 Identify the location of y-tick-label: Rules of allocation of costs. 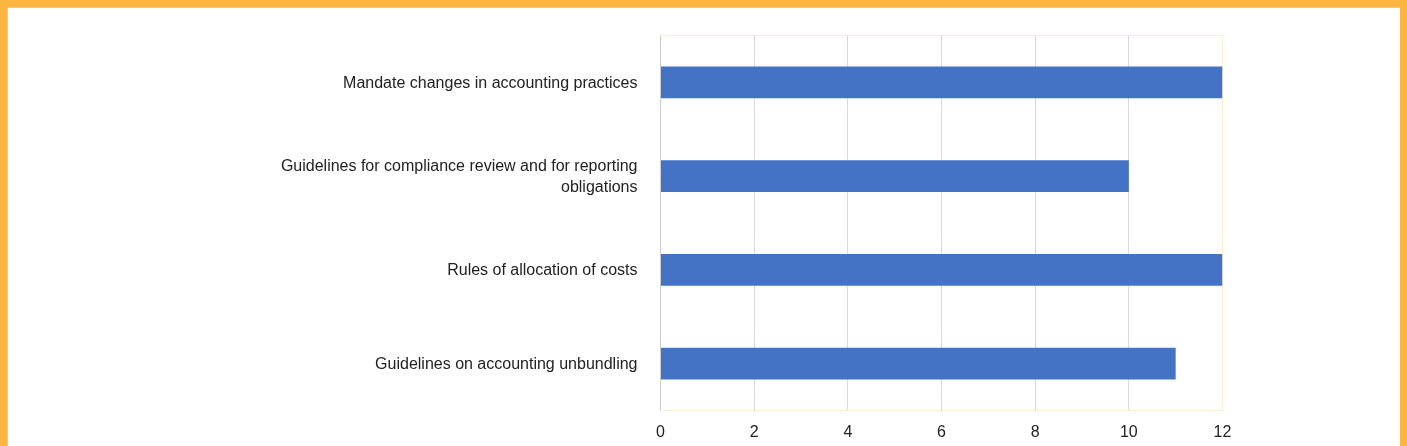
(542, 270).